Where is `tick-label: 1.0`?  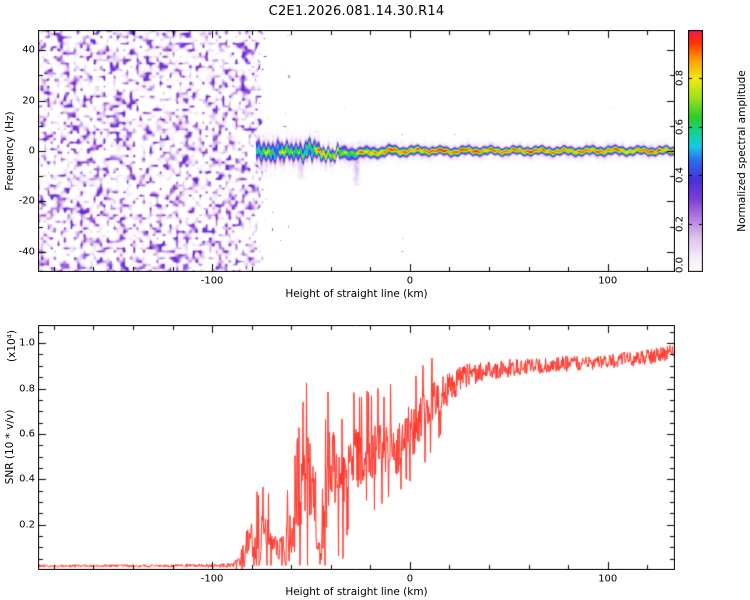
tick-label: 1.0 is located at coordinates (27, 343).